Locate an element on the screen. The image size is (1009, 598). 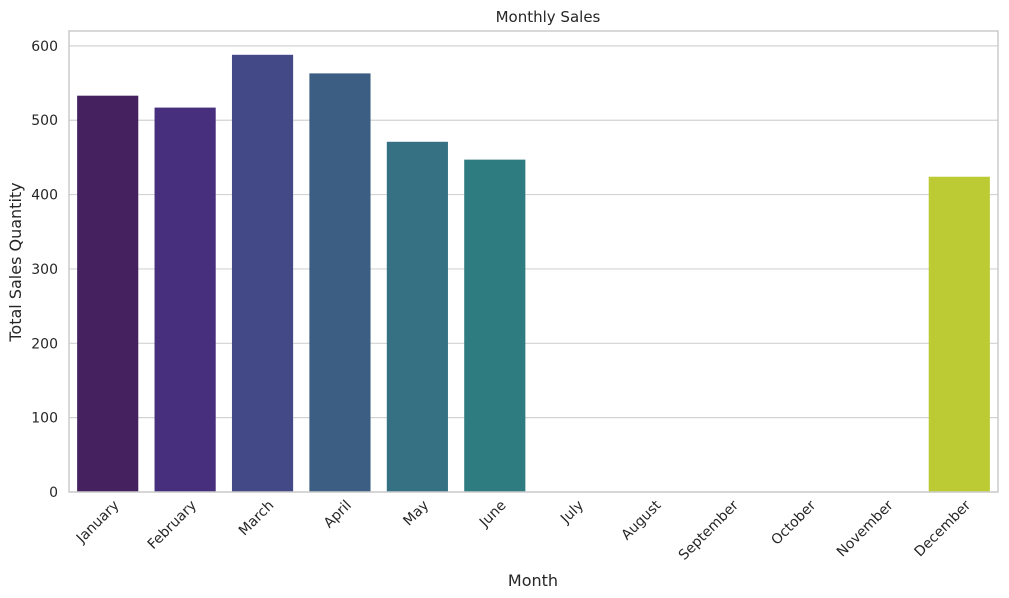
bar-january is located at coordinates (108, 293).